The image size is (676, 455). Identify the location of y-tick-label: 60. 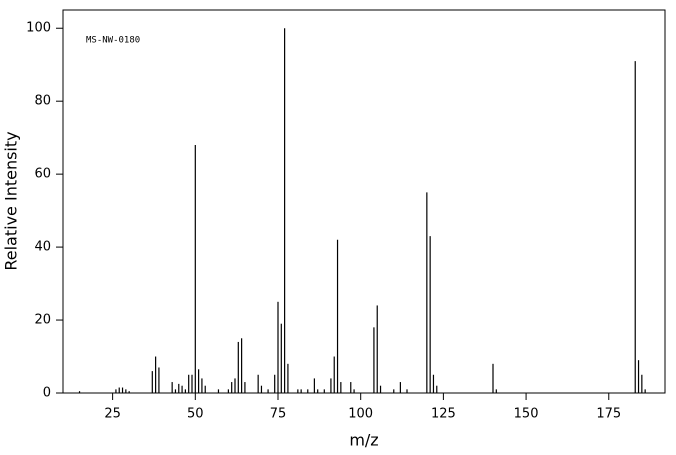
(42, 174).